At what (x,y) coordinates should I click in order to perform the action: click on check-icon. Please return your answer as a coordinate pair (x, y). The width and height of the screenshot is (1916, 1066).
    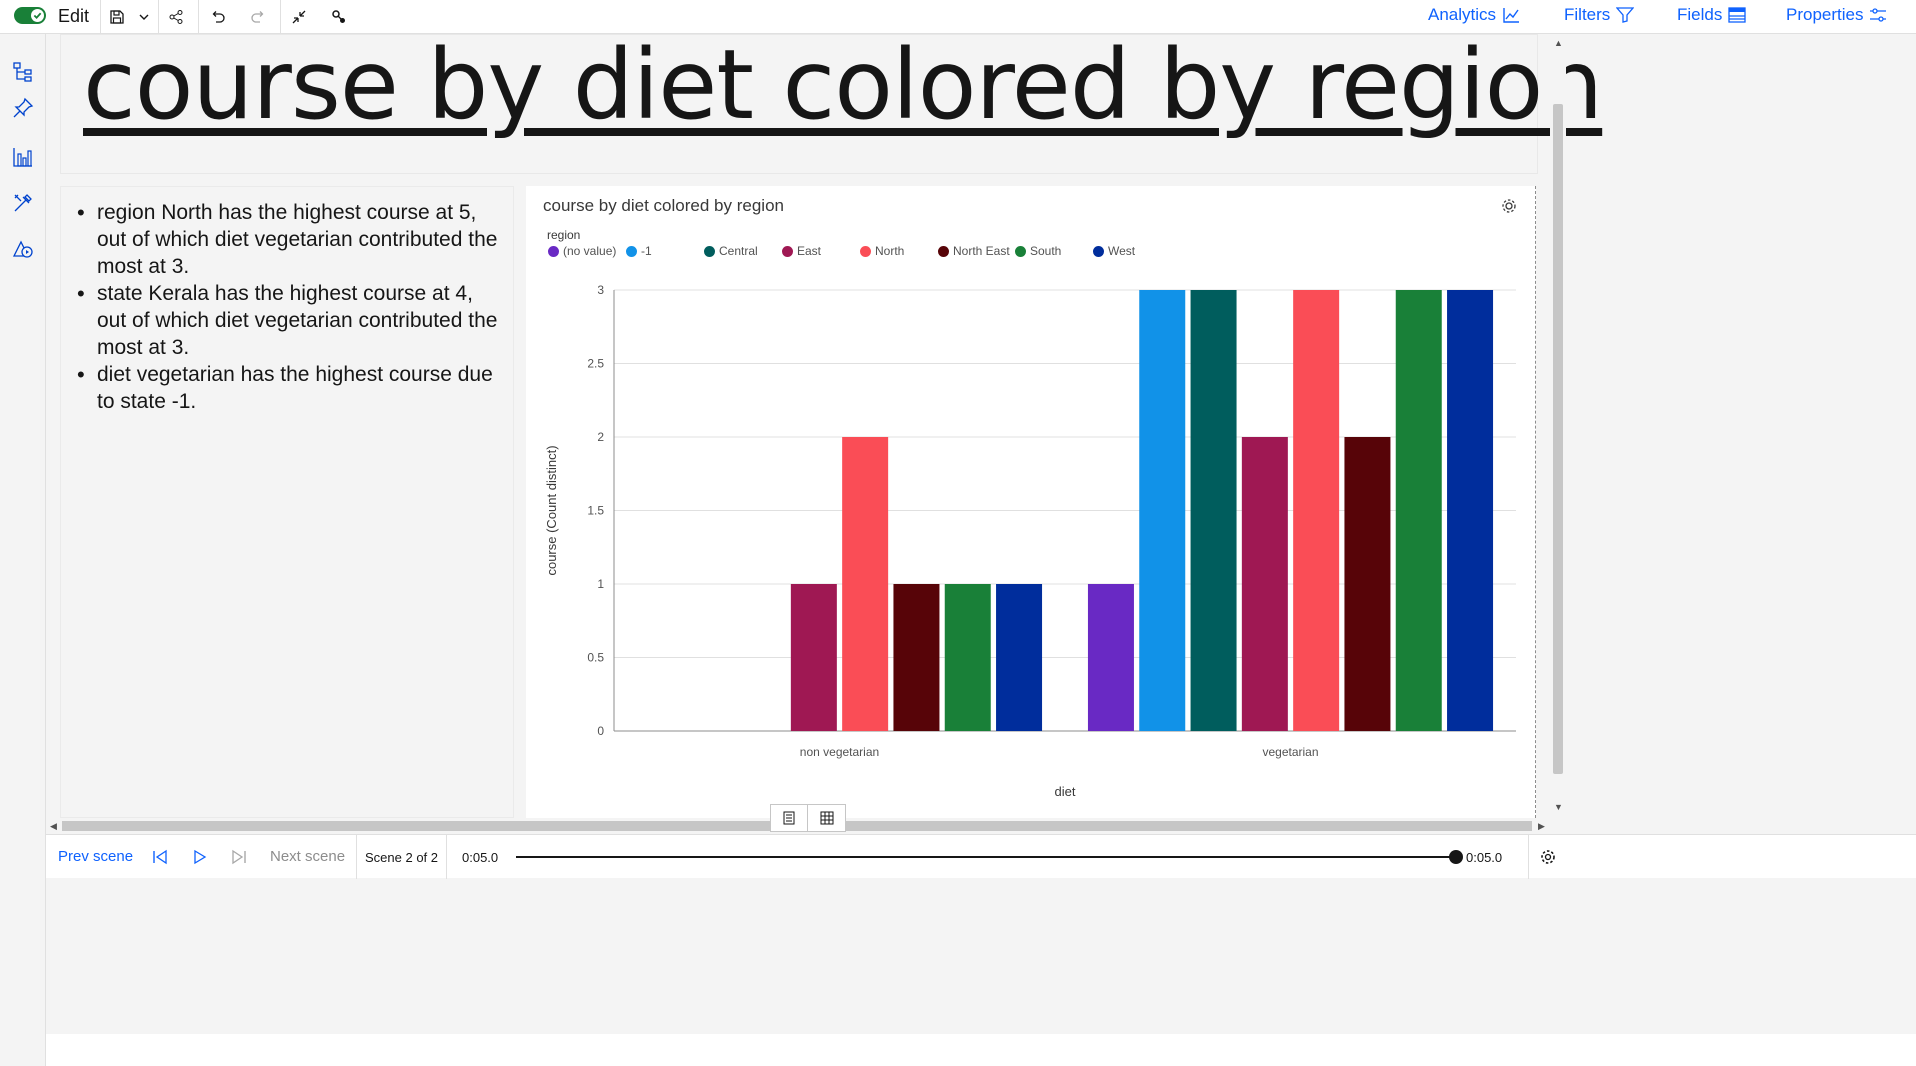
    Looking at the image, I should click on (37, 15).